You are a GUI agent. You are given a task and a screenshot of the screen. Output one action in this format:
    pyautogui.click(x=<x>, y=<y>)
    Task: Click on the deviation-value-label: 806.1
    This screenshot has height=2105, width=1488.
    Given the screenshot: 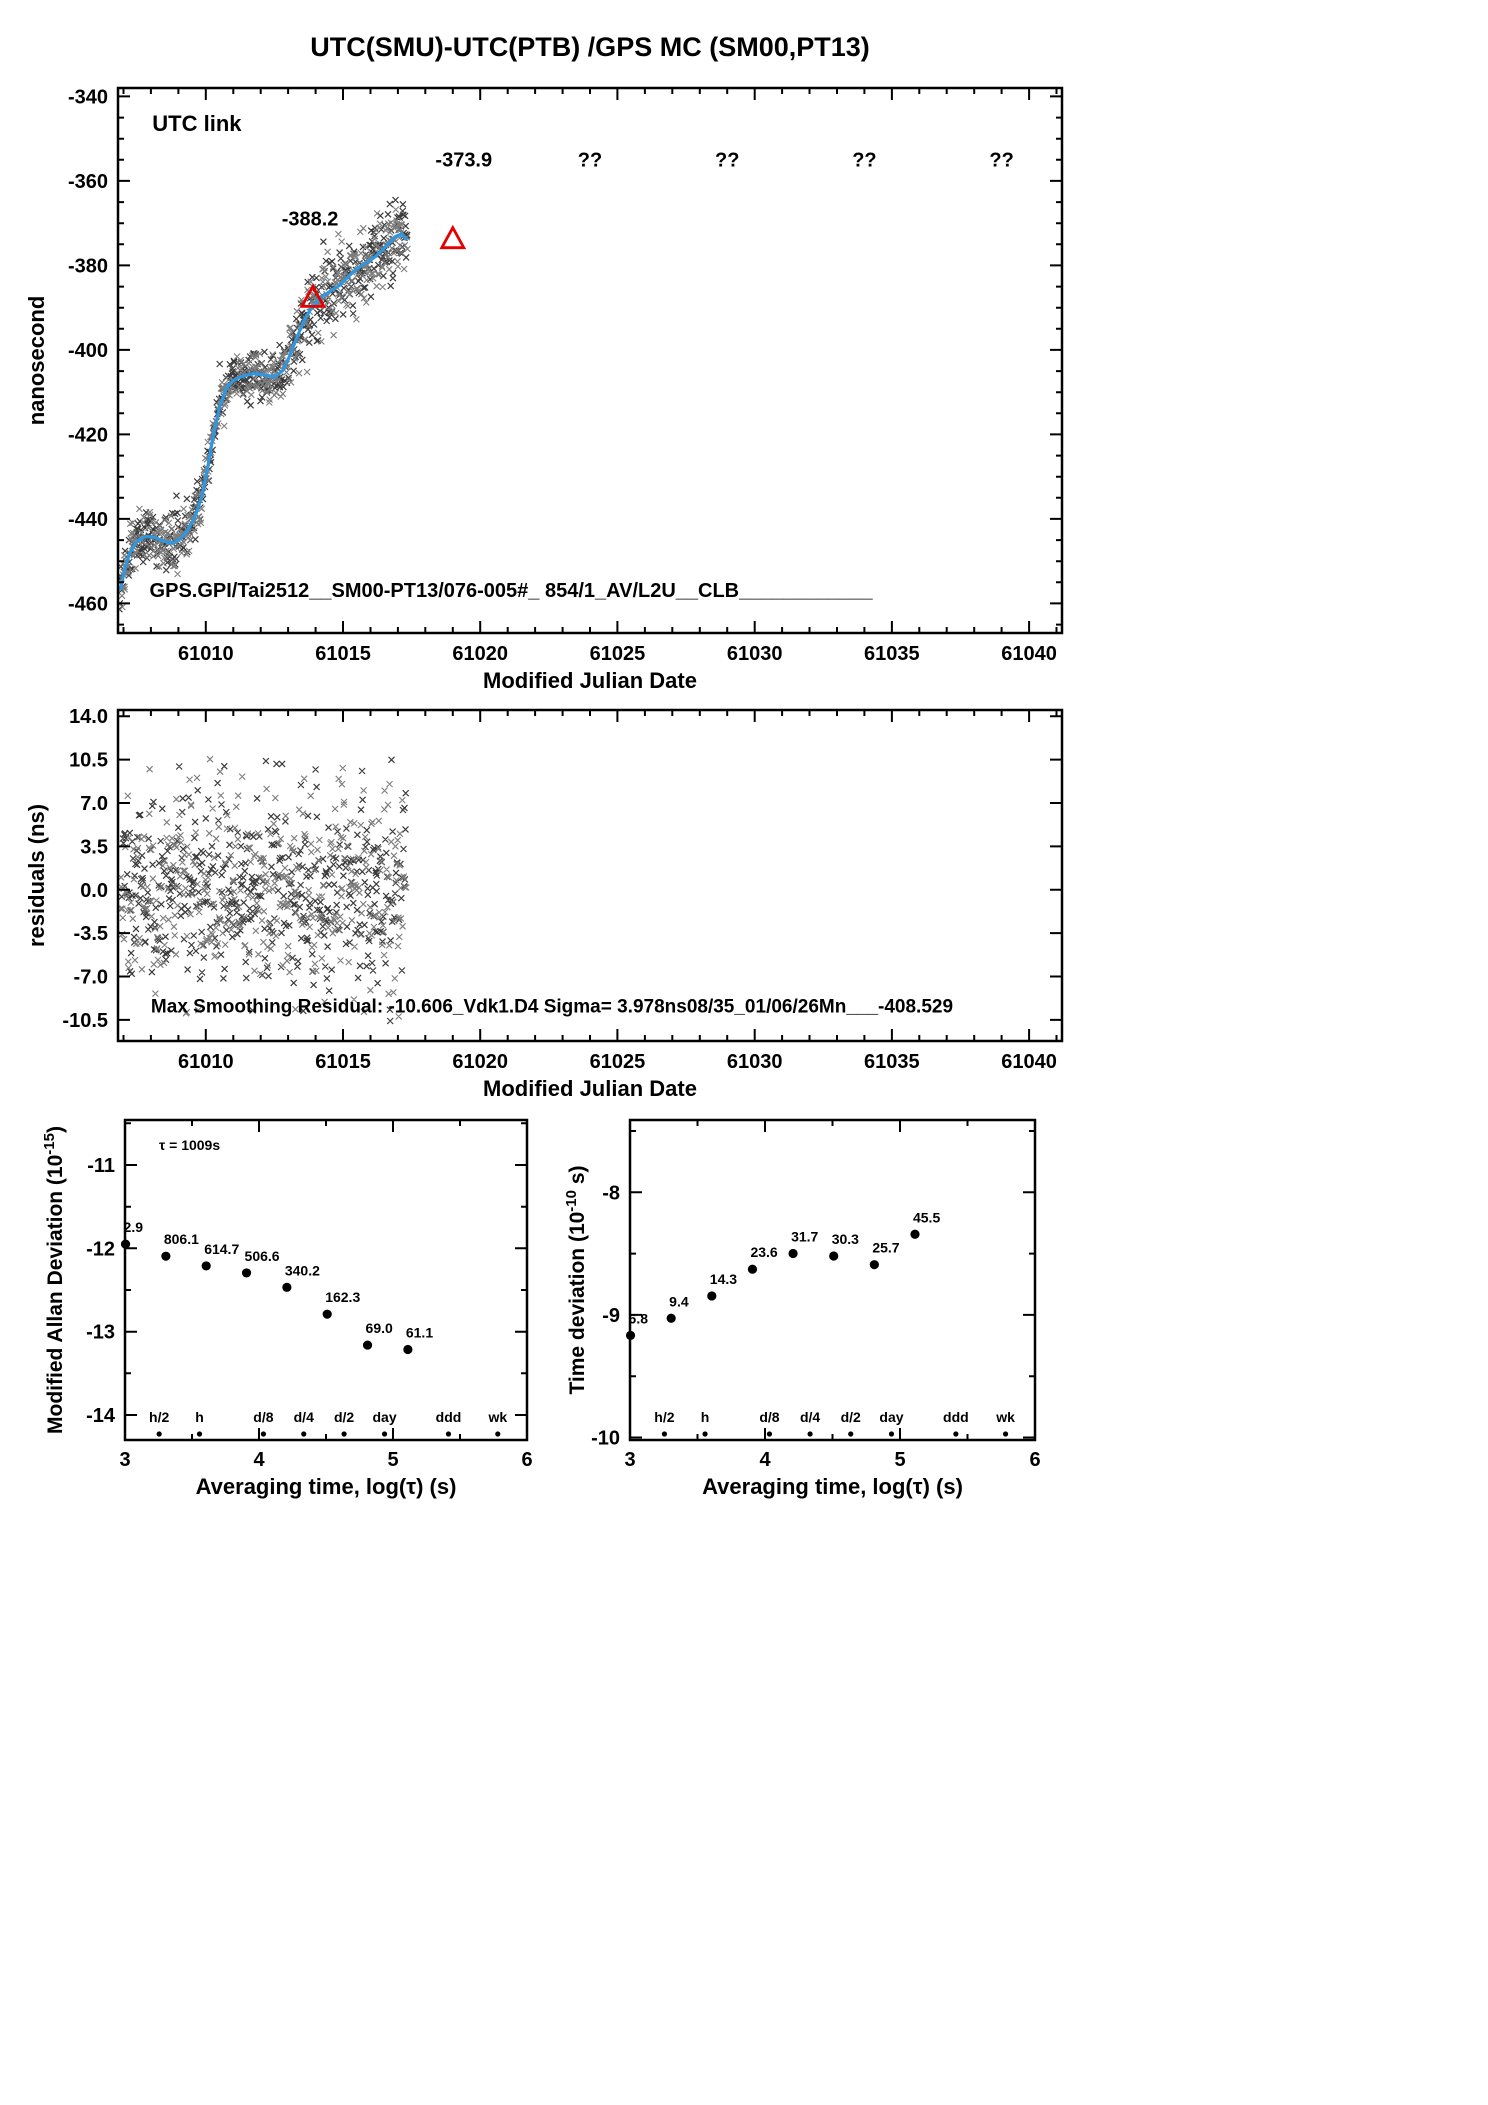 What is the action you would take?
    pyautogui.click(x=181, y=1239)
    